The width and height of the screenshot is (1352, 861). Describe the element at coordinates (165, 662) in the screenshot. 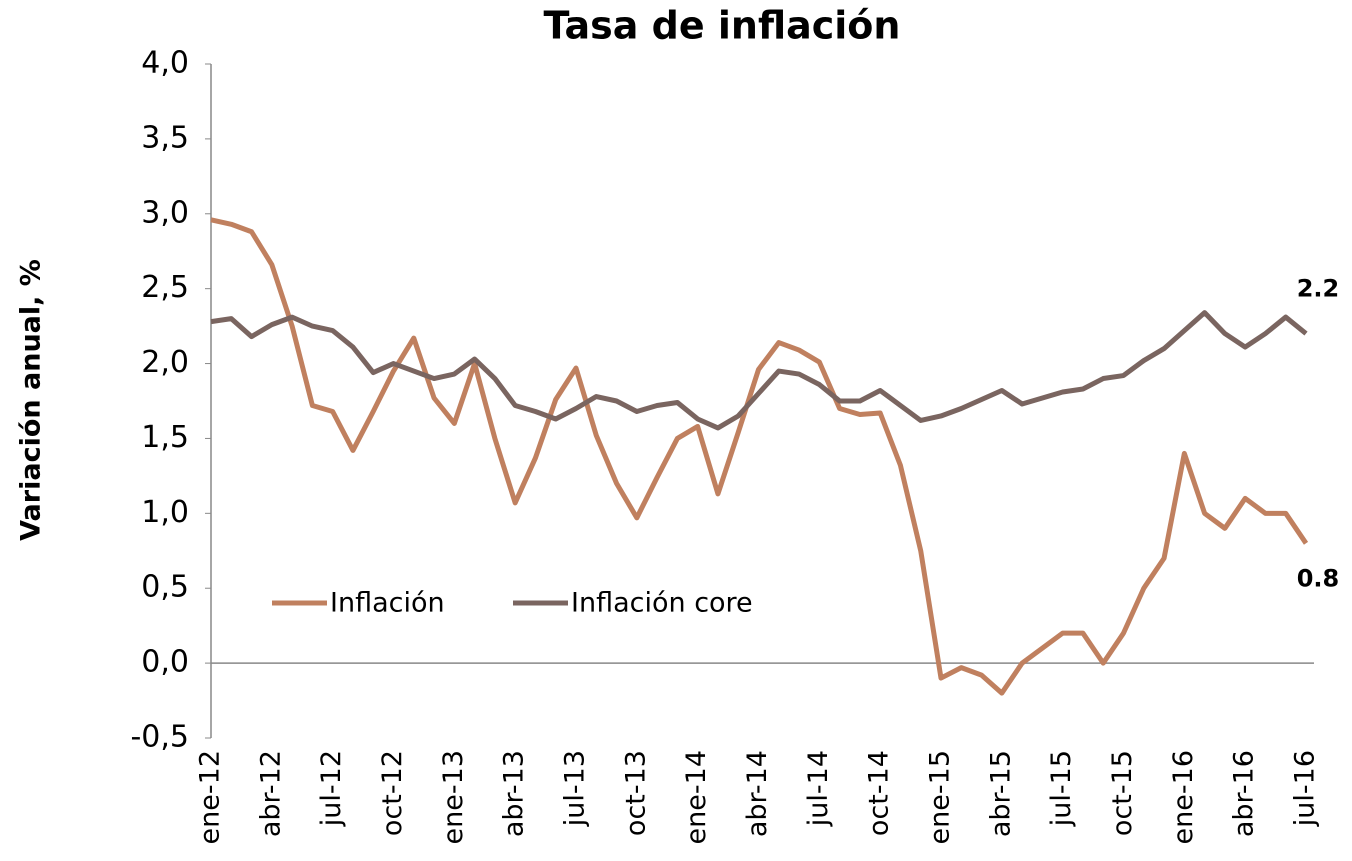

I see `y-tick-label: 0,0` at that location.